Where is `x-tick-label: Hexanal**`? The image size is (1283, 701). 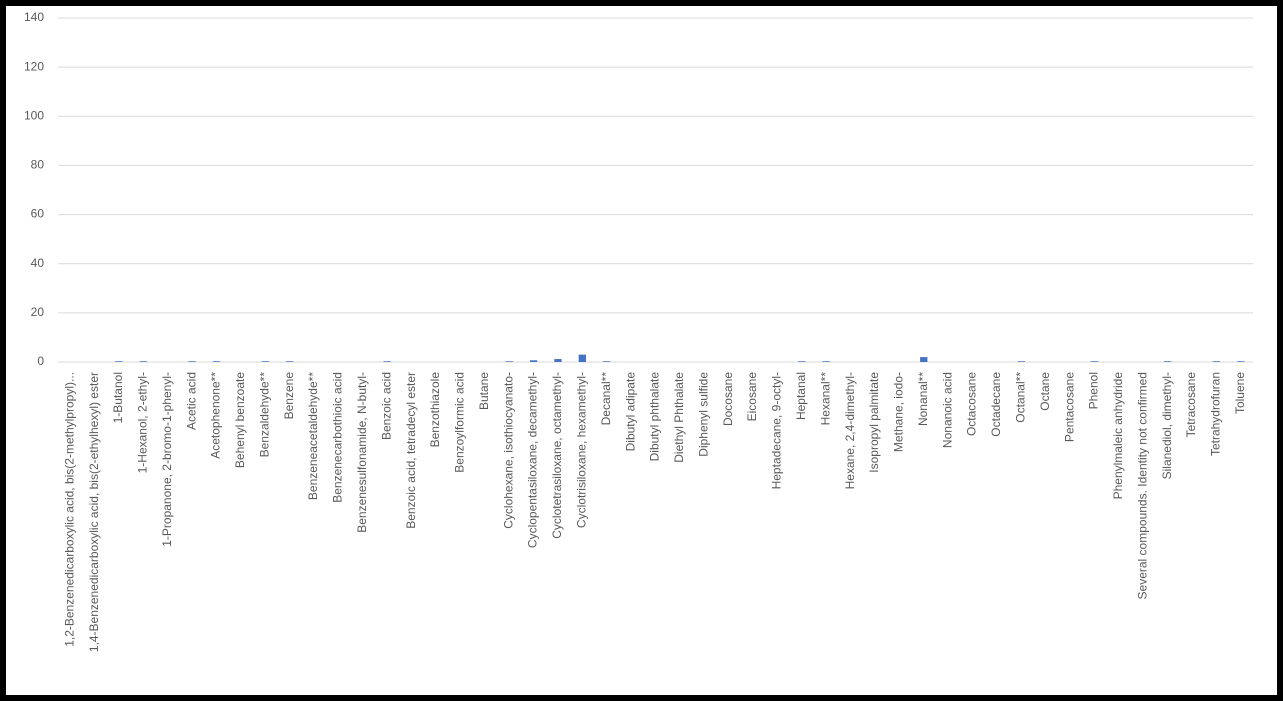
x-tick-label: Hexanal** is located at coordinates (825, 399).